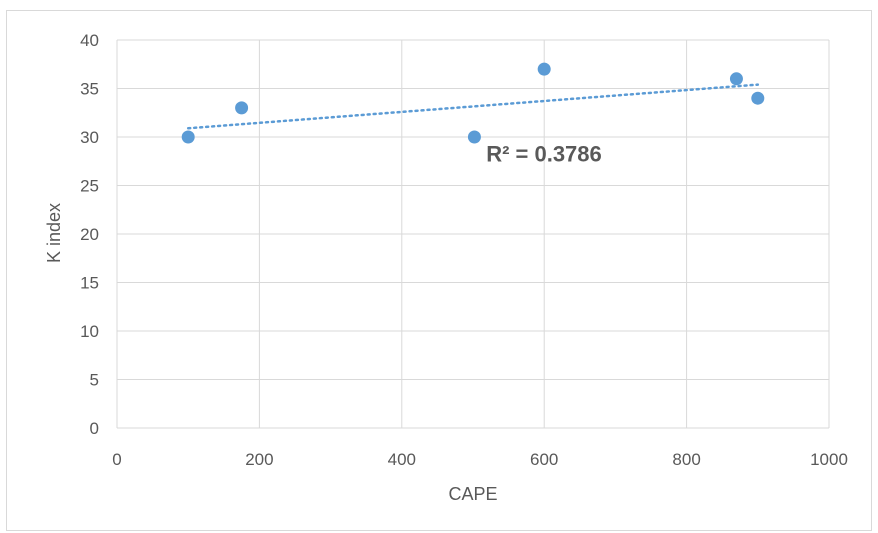 The height and width of the screenshot is (533, 878). What do you see at coordinates (89, 331) in the screenshot?
I see `y-tick-label: 10` at bounding box center [89, 331].